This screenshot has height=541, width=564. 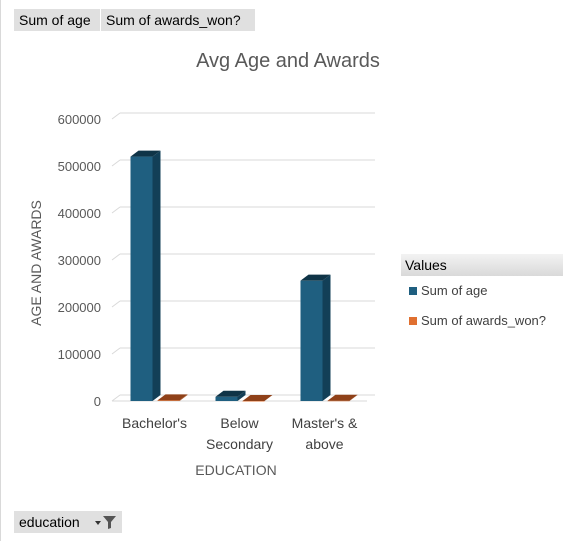 What do you see at coordinates (240, 433) in the screenshot?
I see `x-tick-labels: Bachelor's Below Secondary Master's & above` at bounding box center [240, 433].